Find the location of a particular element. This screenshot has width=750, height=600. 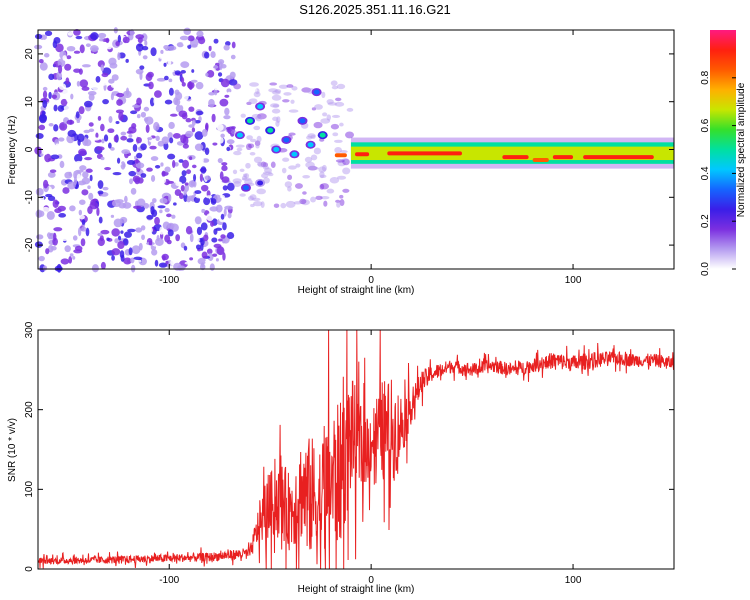

x-tick-label: 100 is located at coordinates (573, 280).